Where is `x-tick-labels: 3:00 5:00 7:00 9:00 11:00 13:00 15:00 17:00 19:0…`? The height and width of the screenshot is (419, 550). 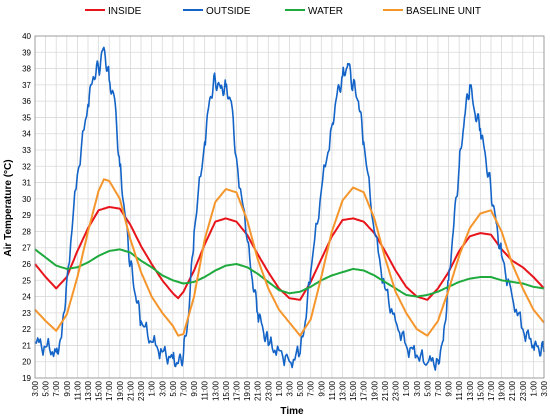
x-tick-labels: 3:00 5:00 7:00 9:00 11:00 13:00 15:00 17:00 19:0… is located at coordinates (290, 390).